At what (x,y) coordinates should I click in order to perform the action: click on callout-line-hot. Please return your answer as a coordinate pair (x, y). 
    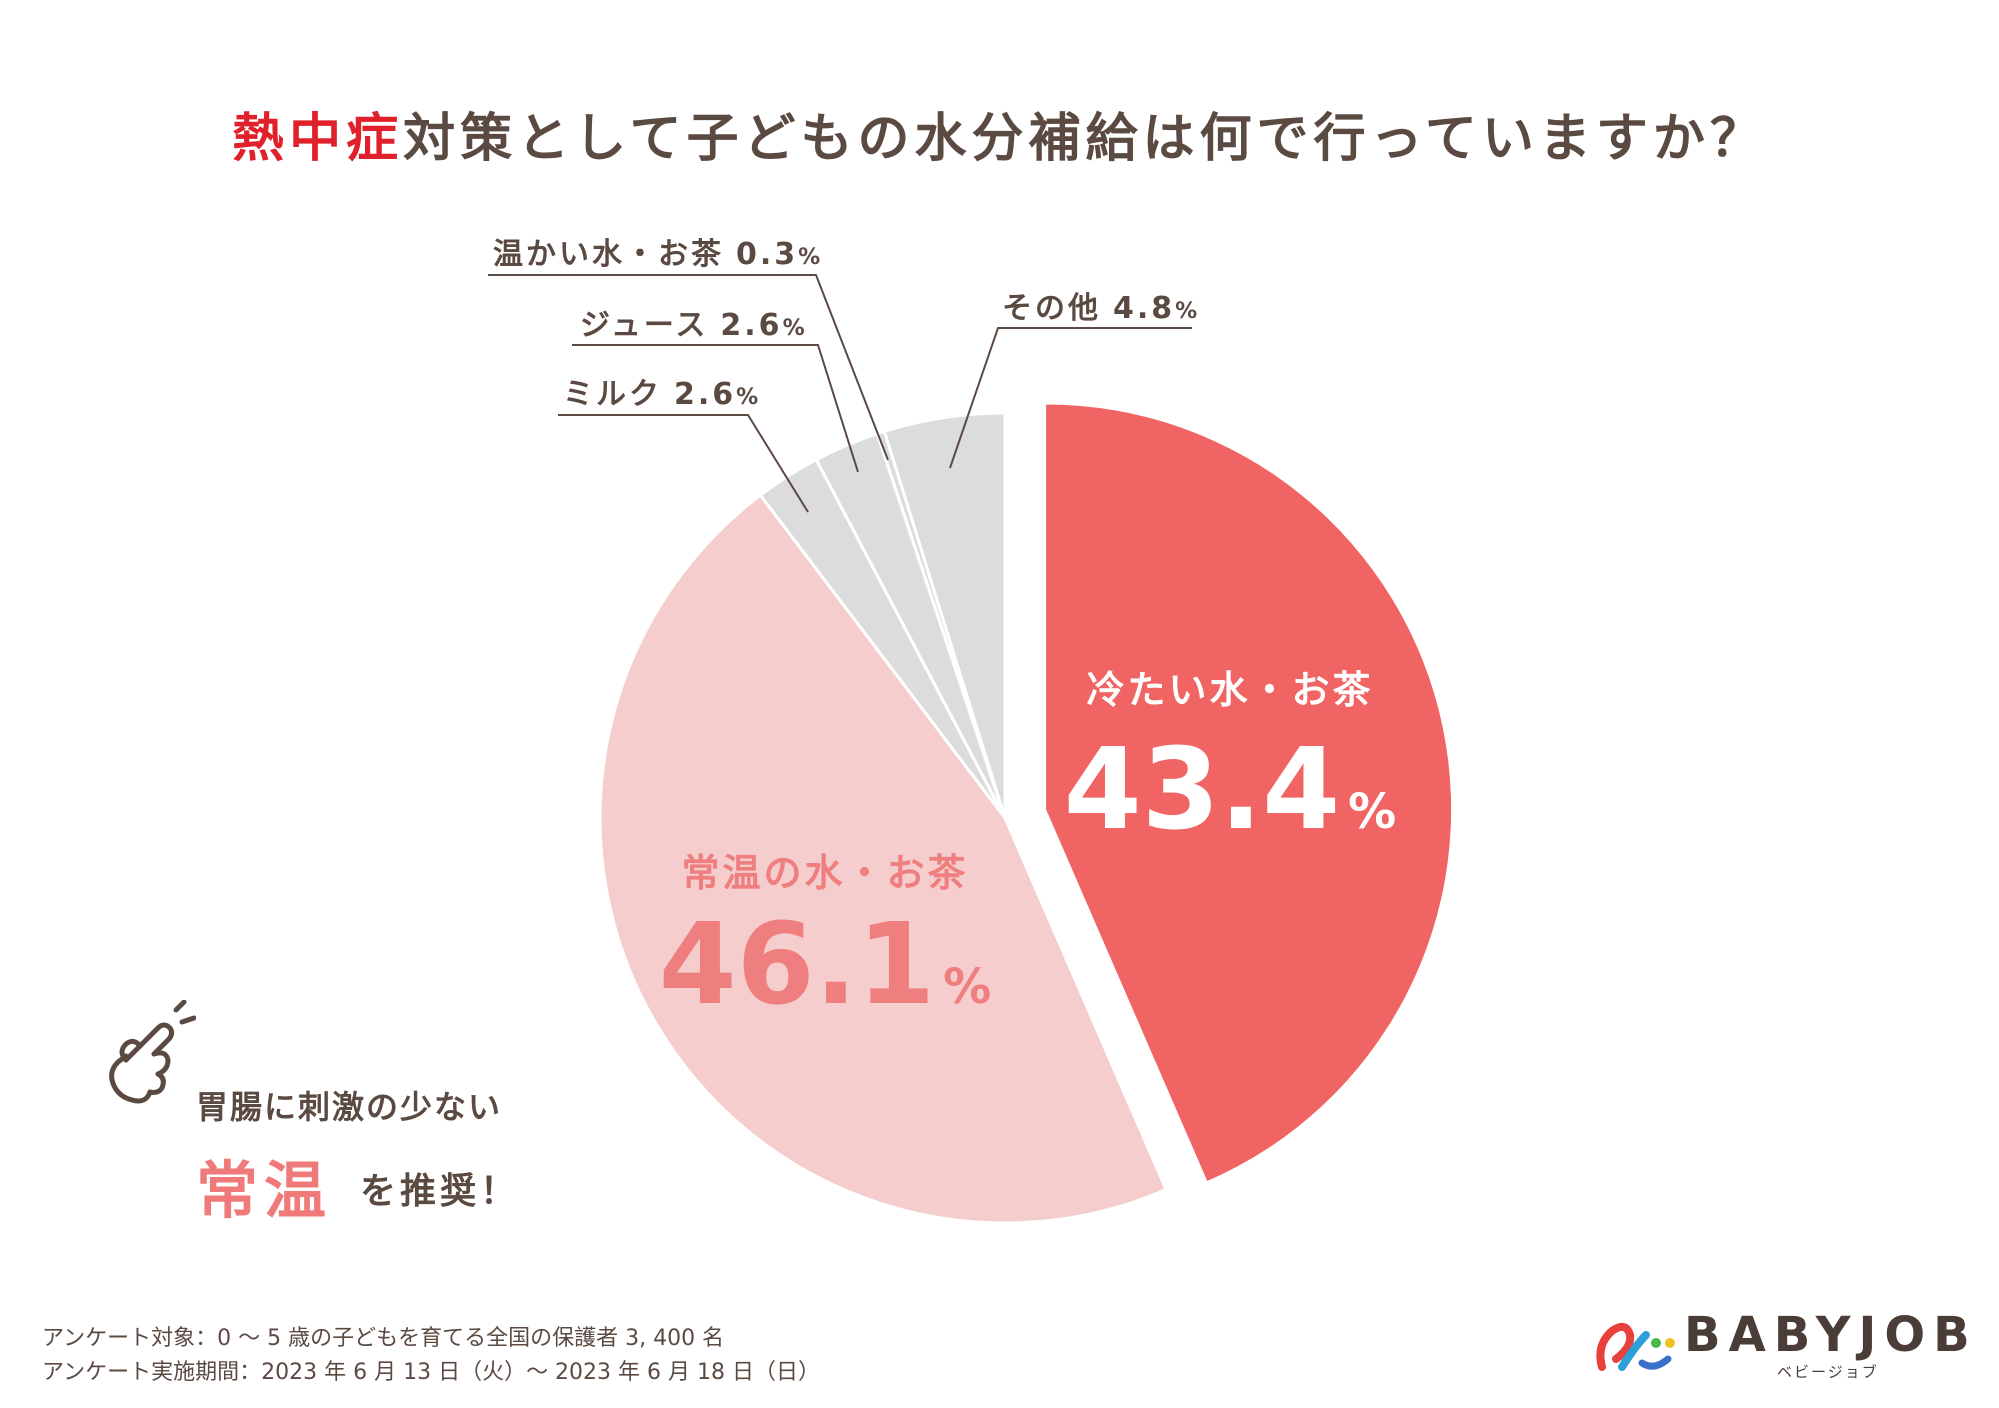
    Looking at the image, I should click on (688, 367).